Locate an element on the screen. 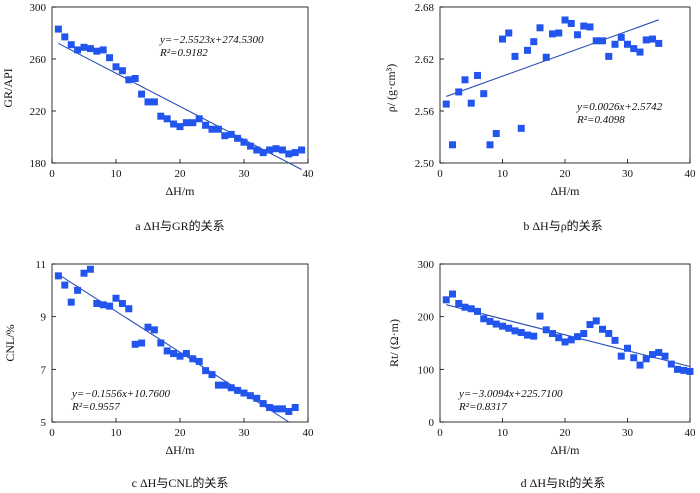  chart-caption: a ΔH与GR的关系 is located at coordinates (179, 225).